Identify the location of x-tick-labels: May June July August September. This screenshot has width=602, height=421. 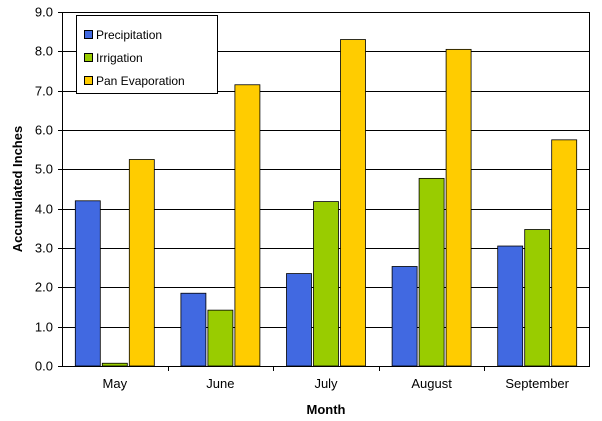
(336, 378).